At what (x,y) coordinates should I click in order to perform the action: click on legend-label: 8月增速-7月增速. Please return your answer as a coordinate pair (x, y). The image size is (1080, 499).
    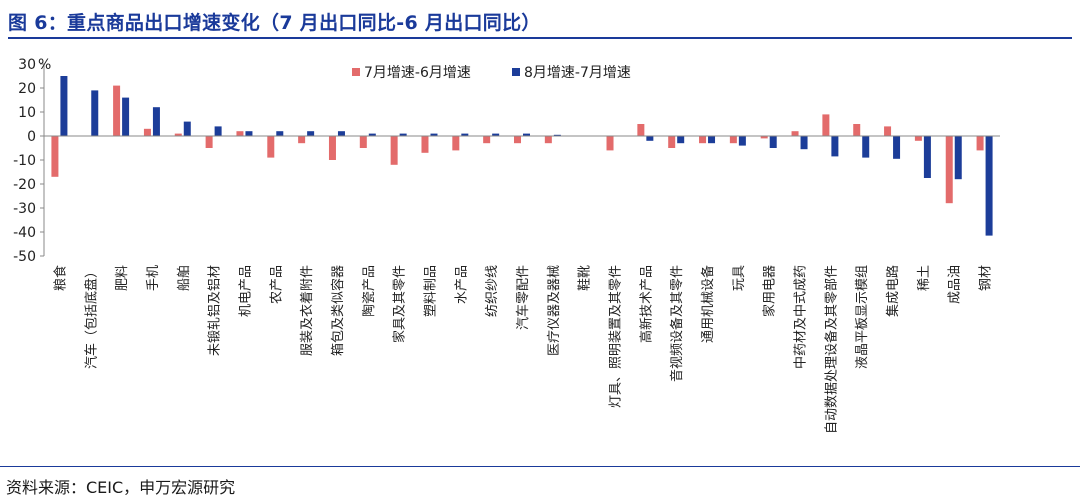
    Looking at the image, I should click on (577, 73).